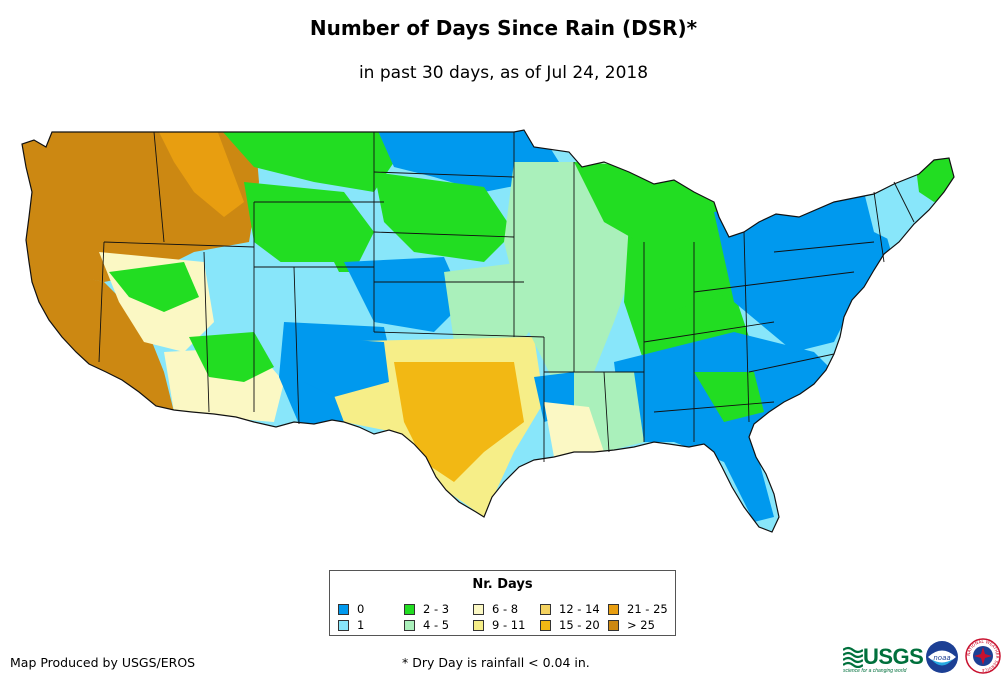 The width and height of the screenshot is (1007, 691). I want to click on legend-item: 6 - 8, so click(495, 609).